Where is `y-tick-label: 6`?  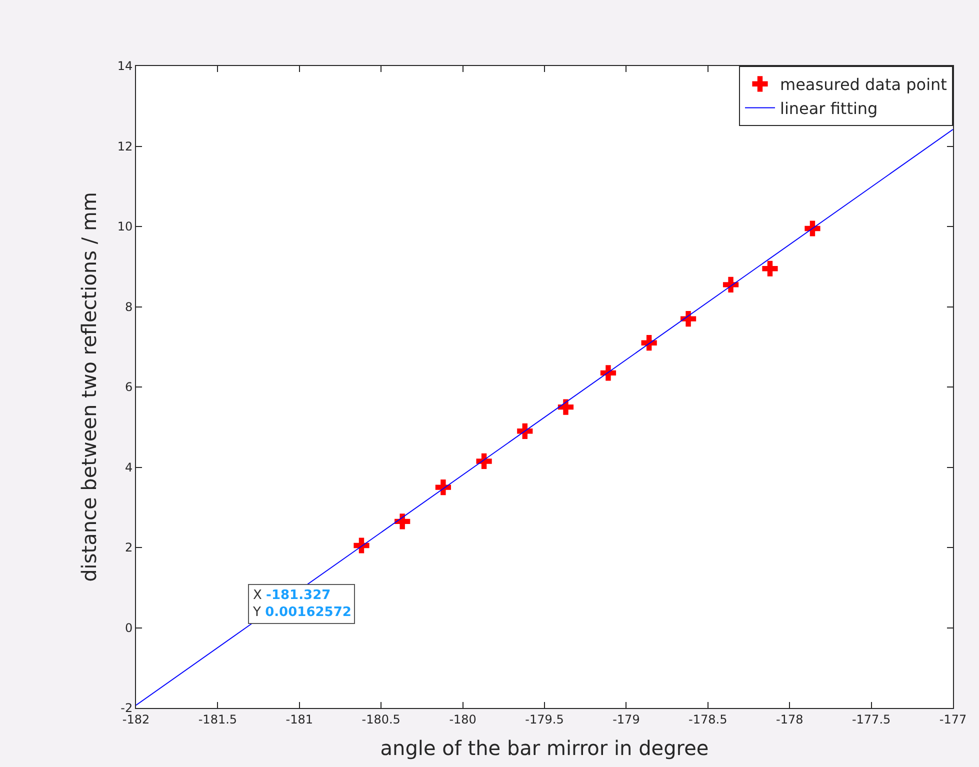
y-tick-label: 6 is located at coordinates (128, 387).